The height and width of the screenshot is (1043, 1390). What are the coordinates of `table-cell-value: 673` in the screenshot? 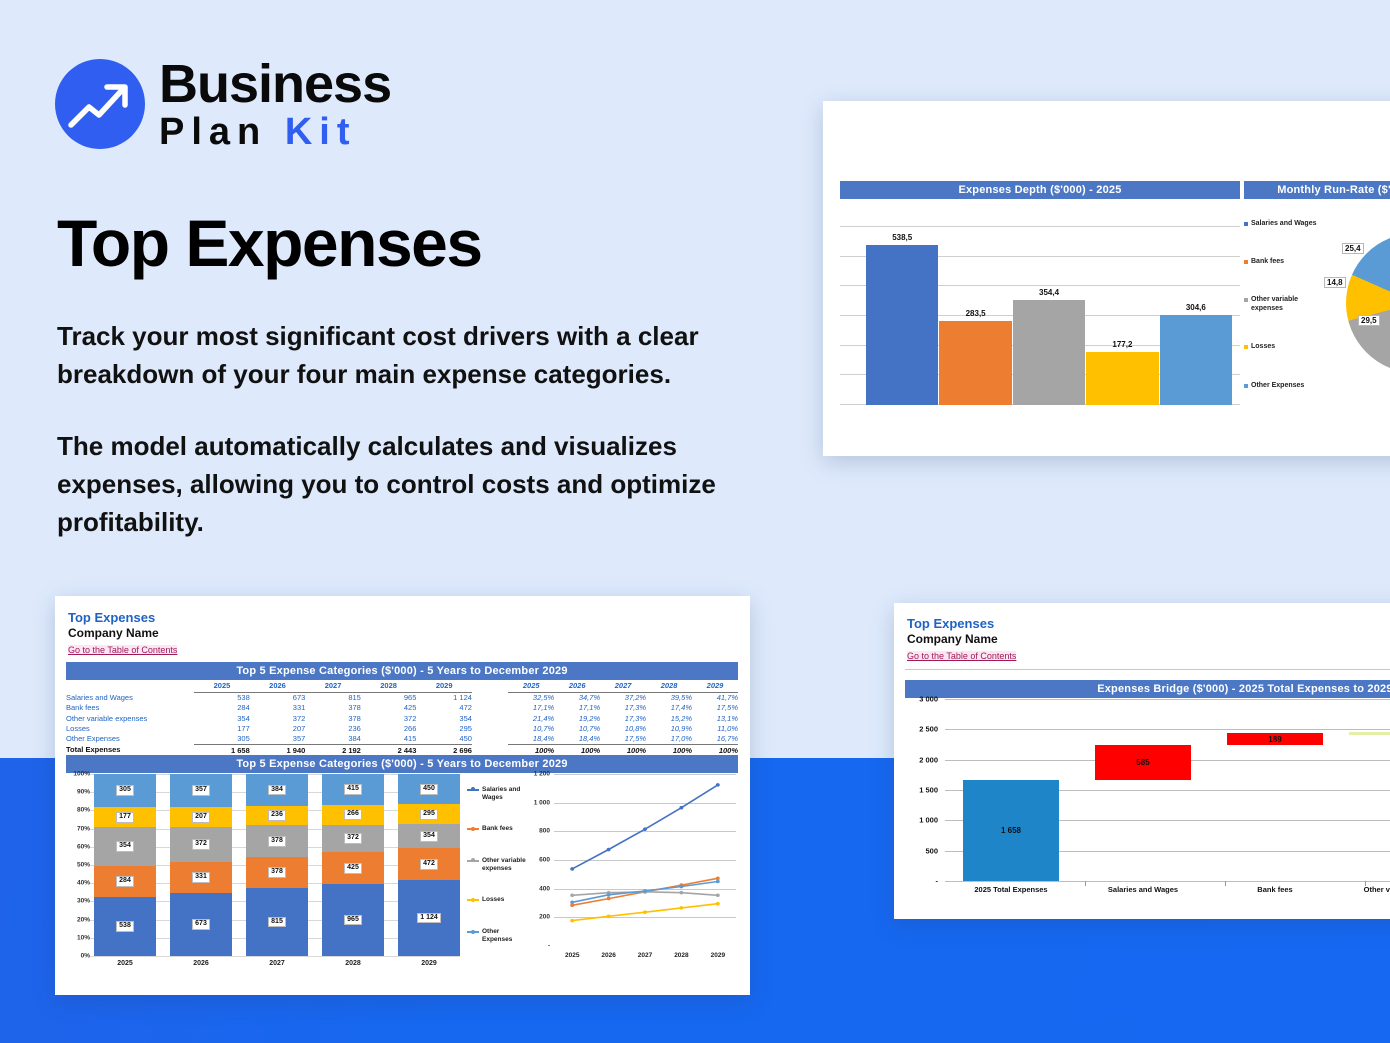 It's located at (299, 698).